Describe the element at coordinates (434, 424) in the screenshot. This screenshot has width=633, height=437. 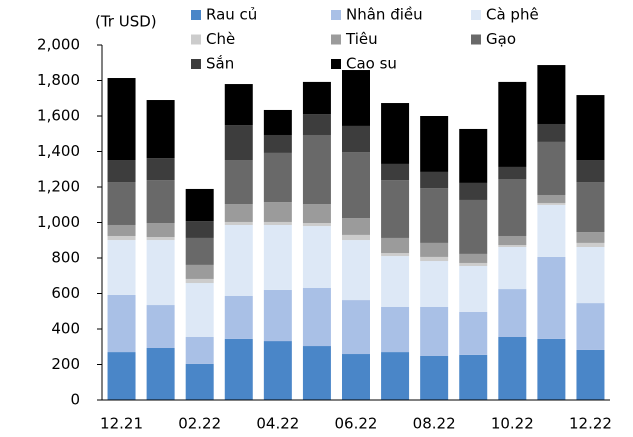
I see `x-tick-label: 08.22` at that location.